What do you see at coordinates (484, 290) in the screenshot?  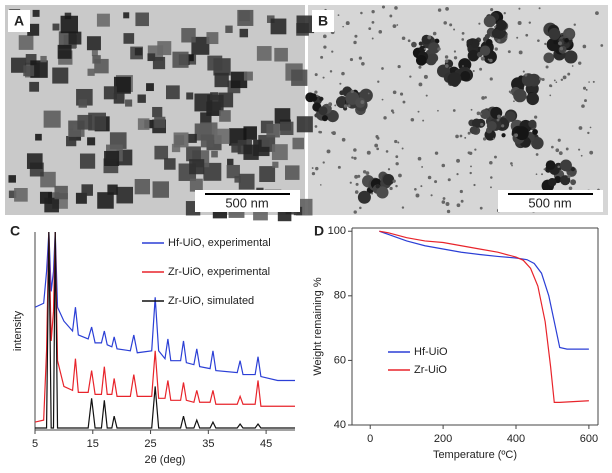 I see `series-line` at bounding box center [484, 290].